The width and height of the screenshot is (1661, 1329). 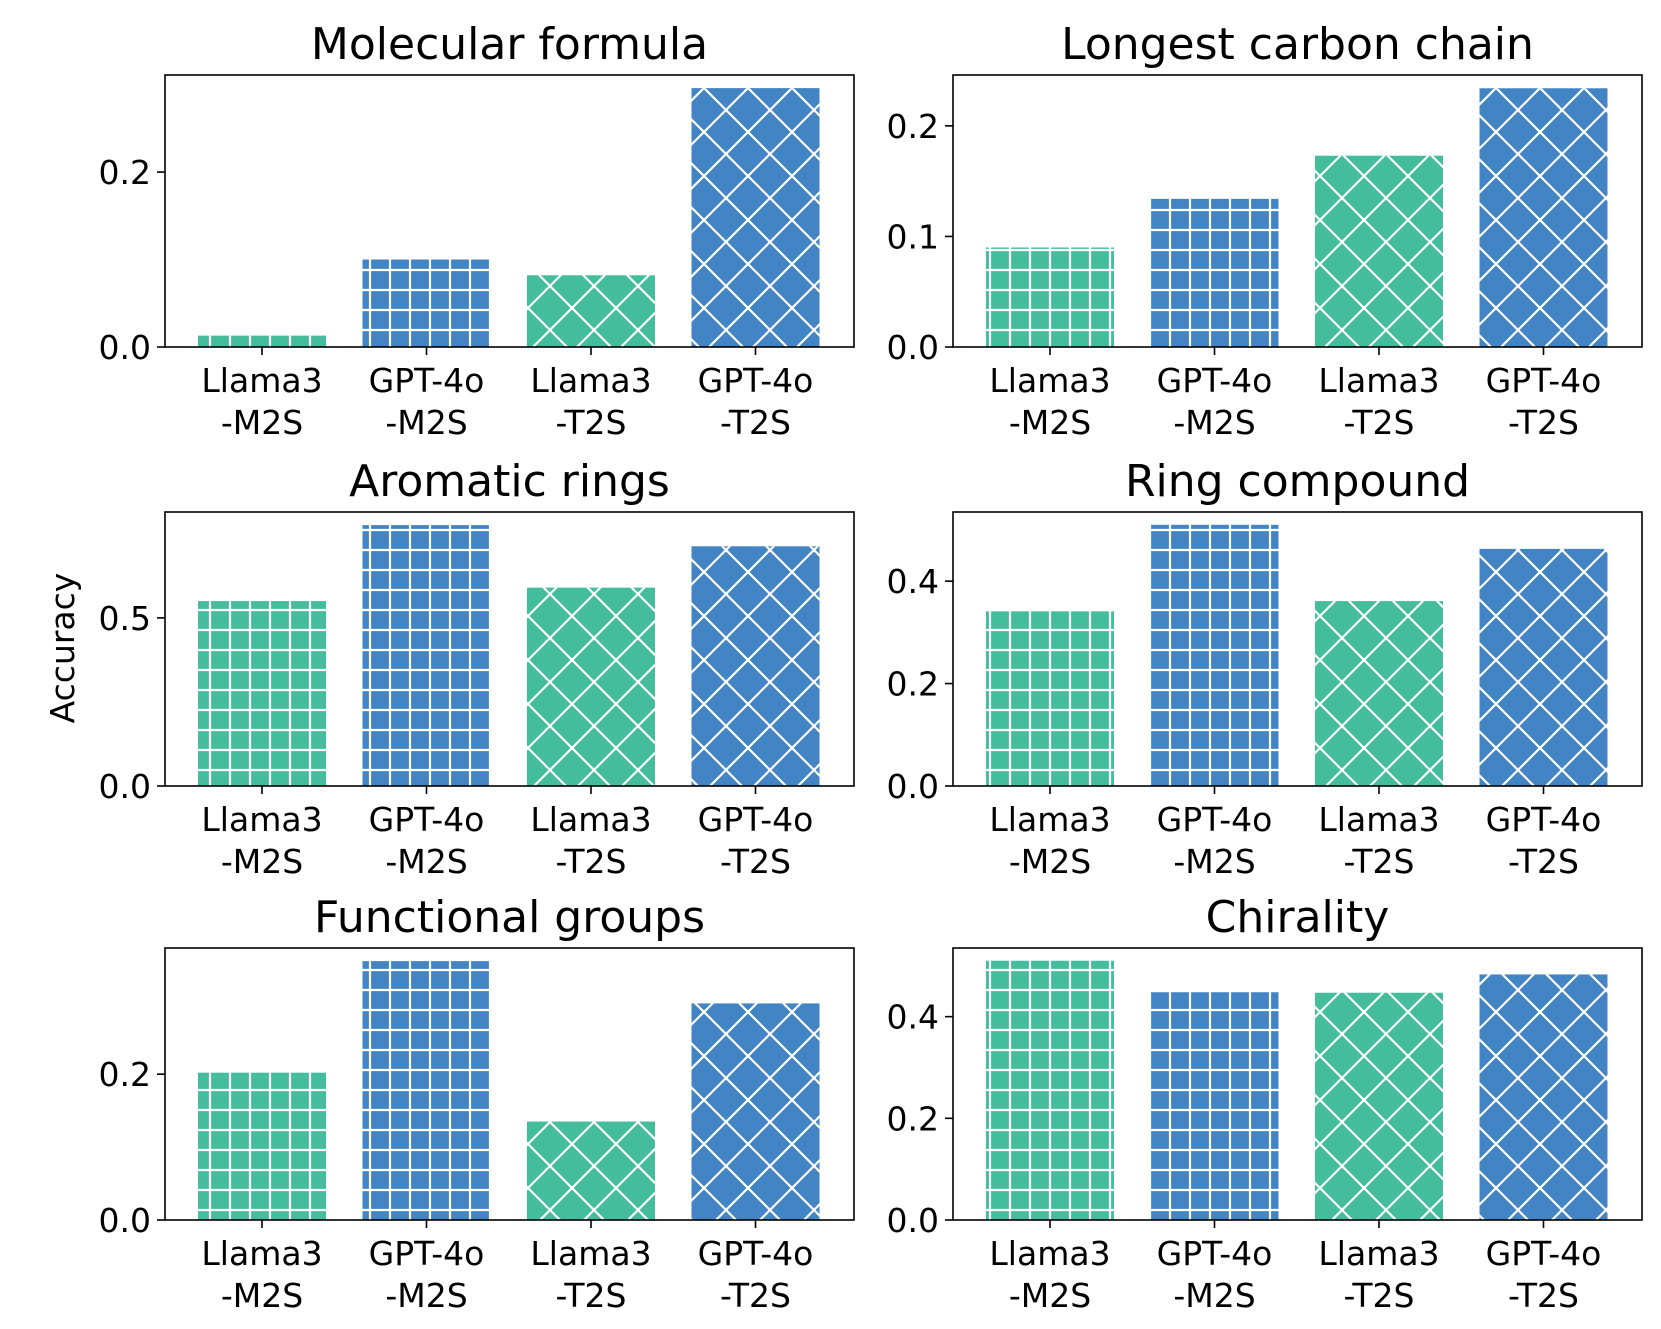 What do you see at coordinates (1298, 917) in the screenshot?
I see `chart-title: Chirality` at bounding box center [1298, 917].